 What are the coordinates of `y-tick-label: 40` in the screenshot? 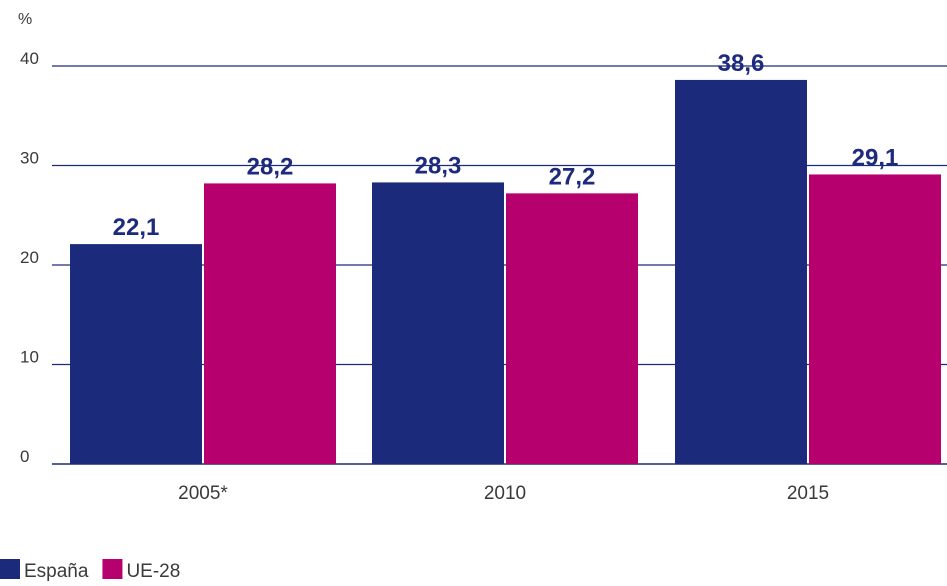 It's located at (29, 58).